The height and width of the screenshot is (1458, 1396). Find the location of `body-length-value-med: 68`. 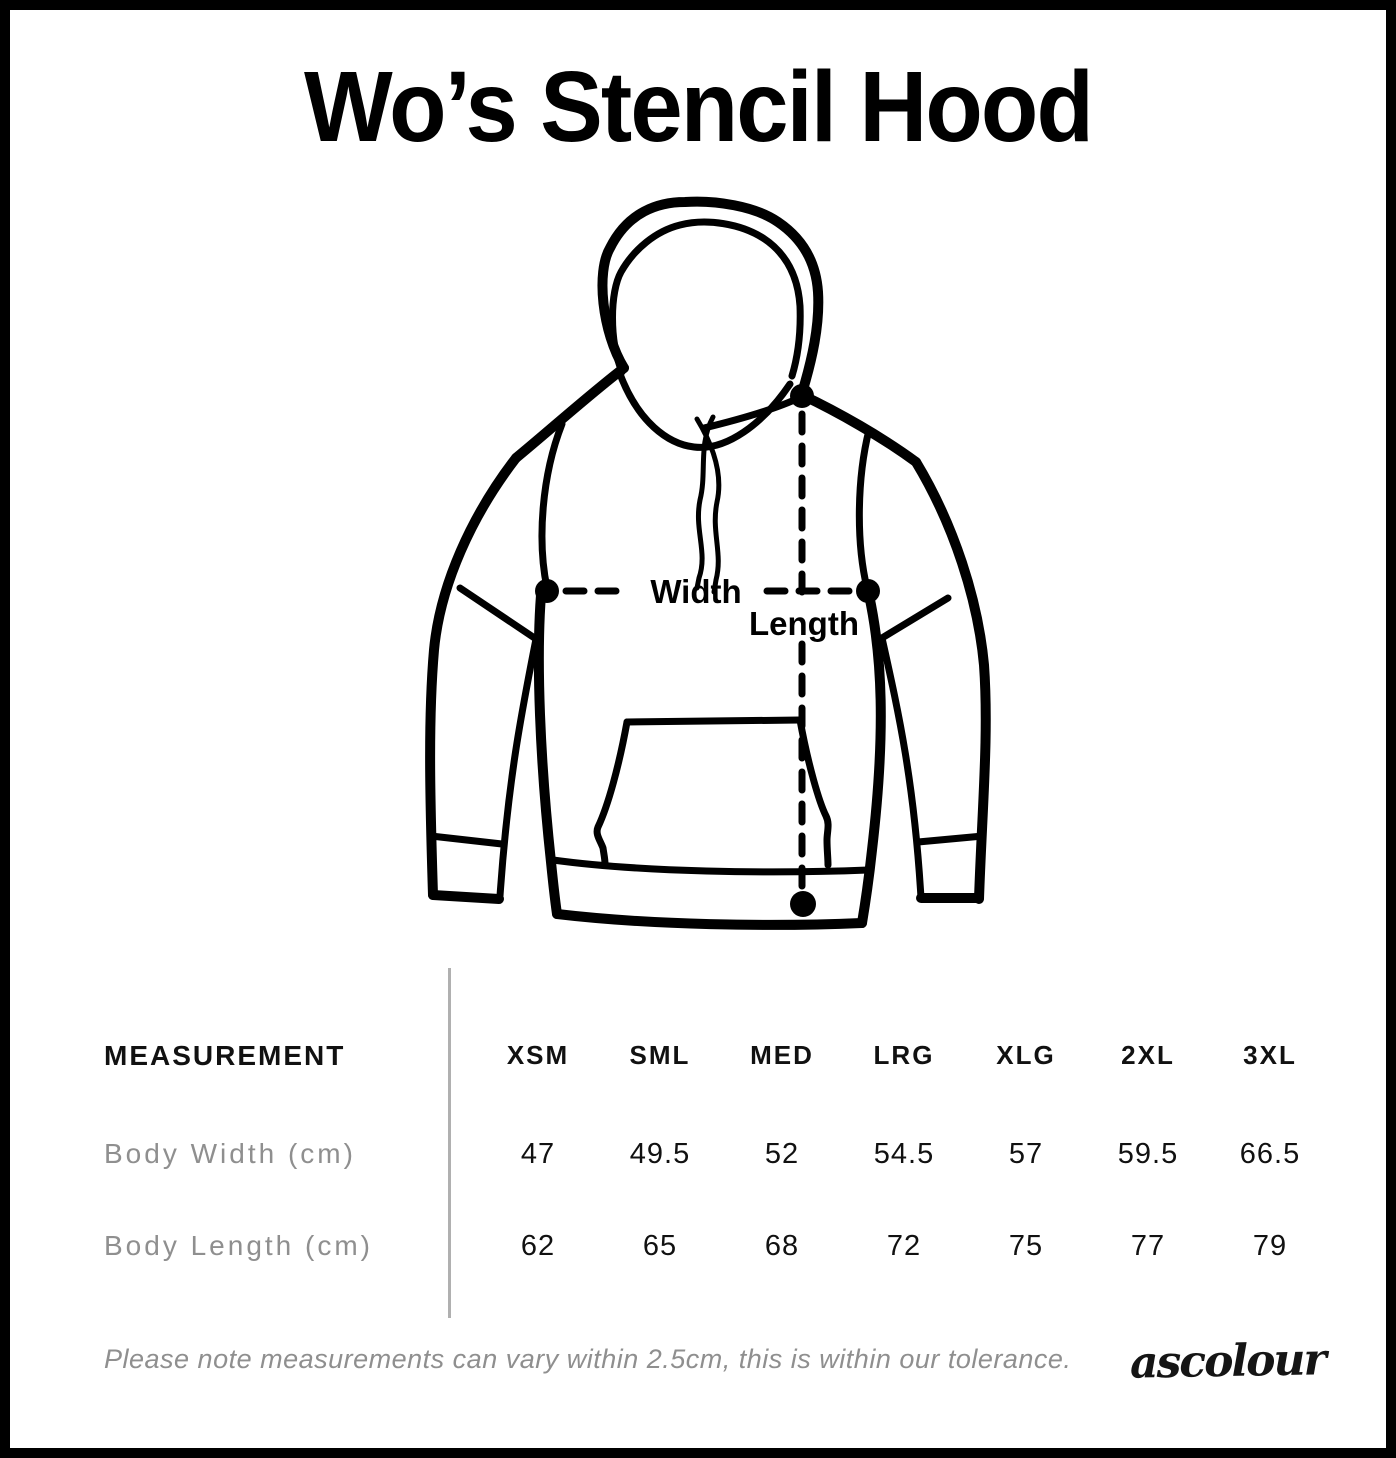

body-length-value-med: 68 is located at coordinates (782, 1246).